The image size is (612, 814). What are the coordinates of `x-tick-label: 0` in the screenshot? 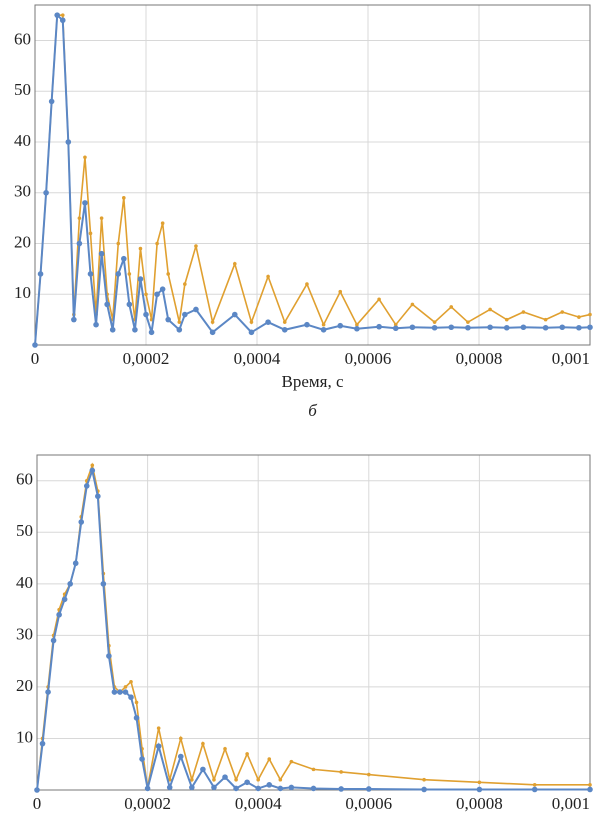 It's located at (35, 358).